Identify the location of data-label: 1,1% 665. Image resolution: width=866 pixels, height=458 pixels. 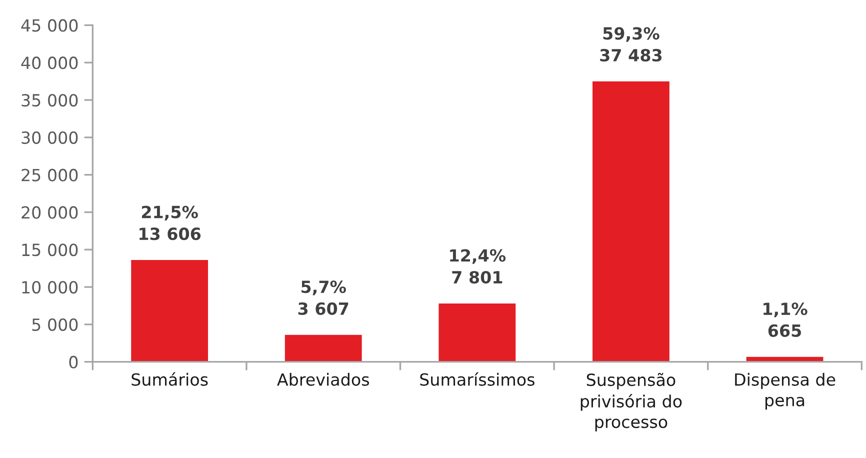
(786, 319).